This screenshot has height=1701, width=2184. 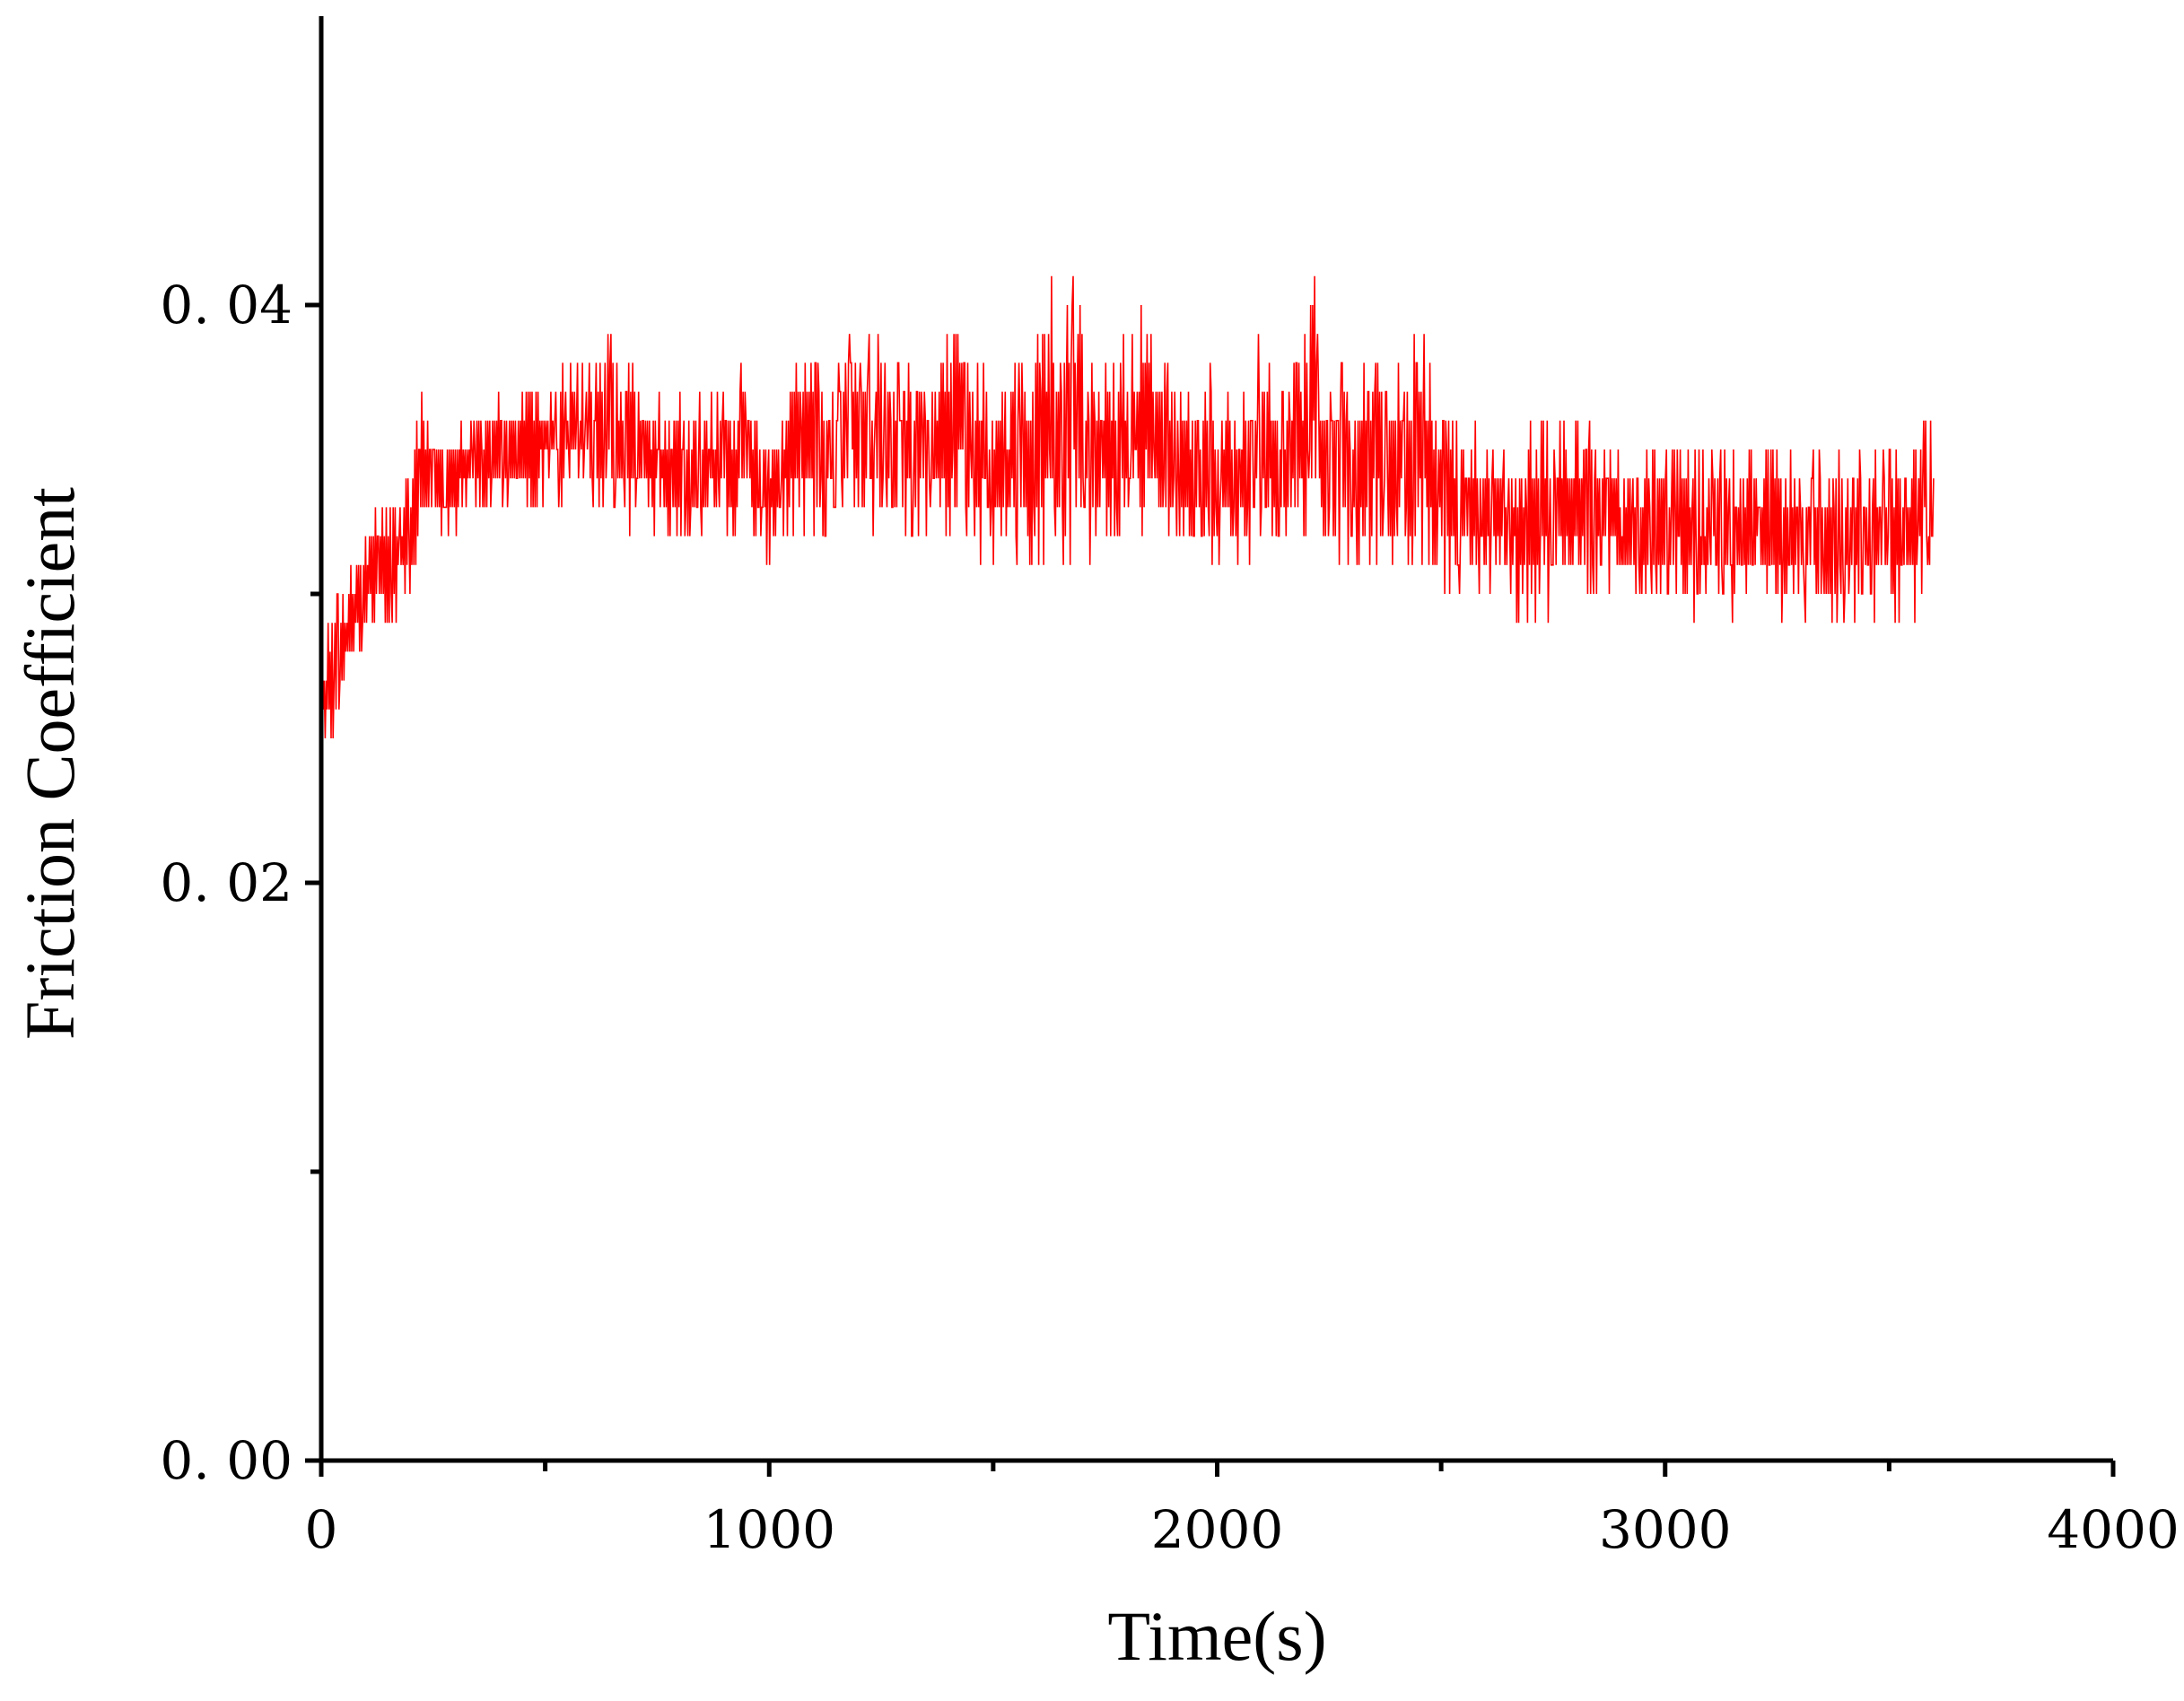 I want to click on x-tick-label: 3000, so click(x=1666, y=1529).